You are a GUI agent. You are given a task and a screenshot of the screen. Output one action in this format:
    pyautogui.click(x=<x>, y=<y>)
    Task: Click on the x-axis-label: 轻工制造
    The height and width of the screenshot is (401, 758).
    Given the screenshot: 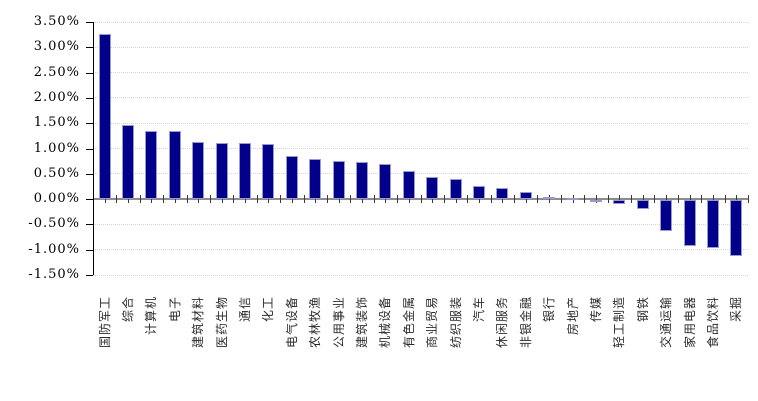 What is the action you would take?
    pyautogui.click(x=619, y=322)
    